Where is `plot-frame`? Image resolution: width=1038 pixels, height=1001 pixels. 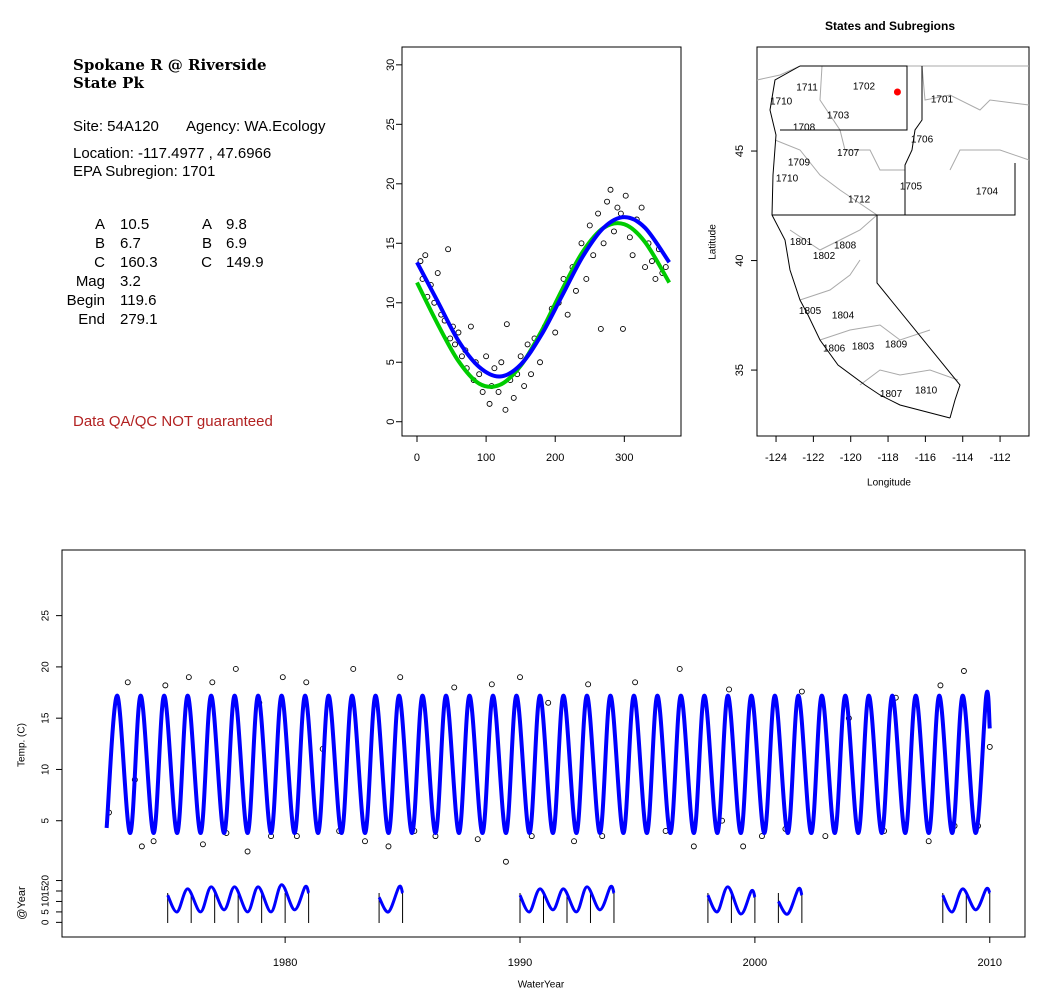 plot-frame is located at coordinates (893, 241).